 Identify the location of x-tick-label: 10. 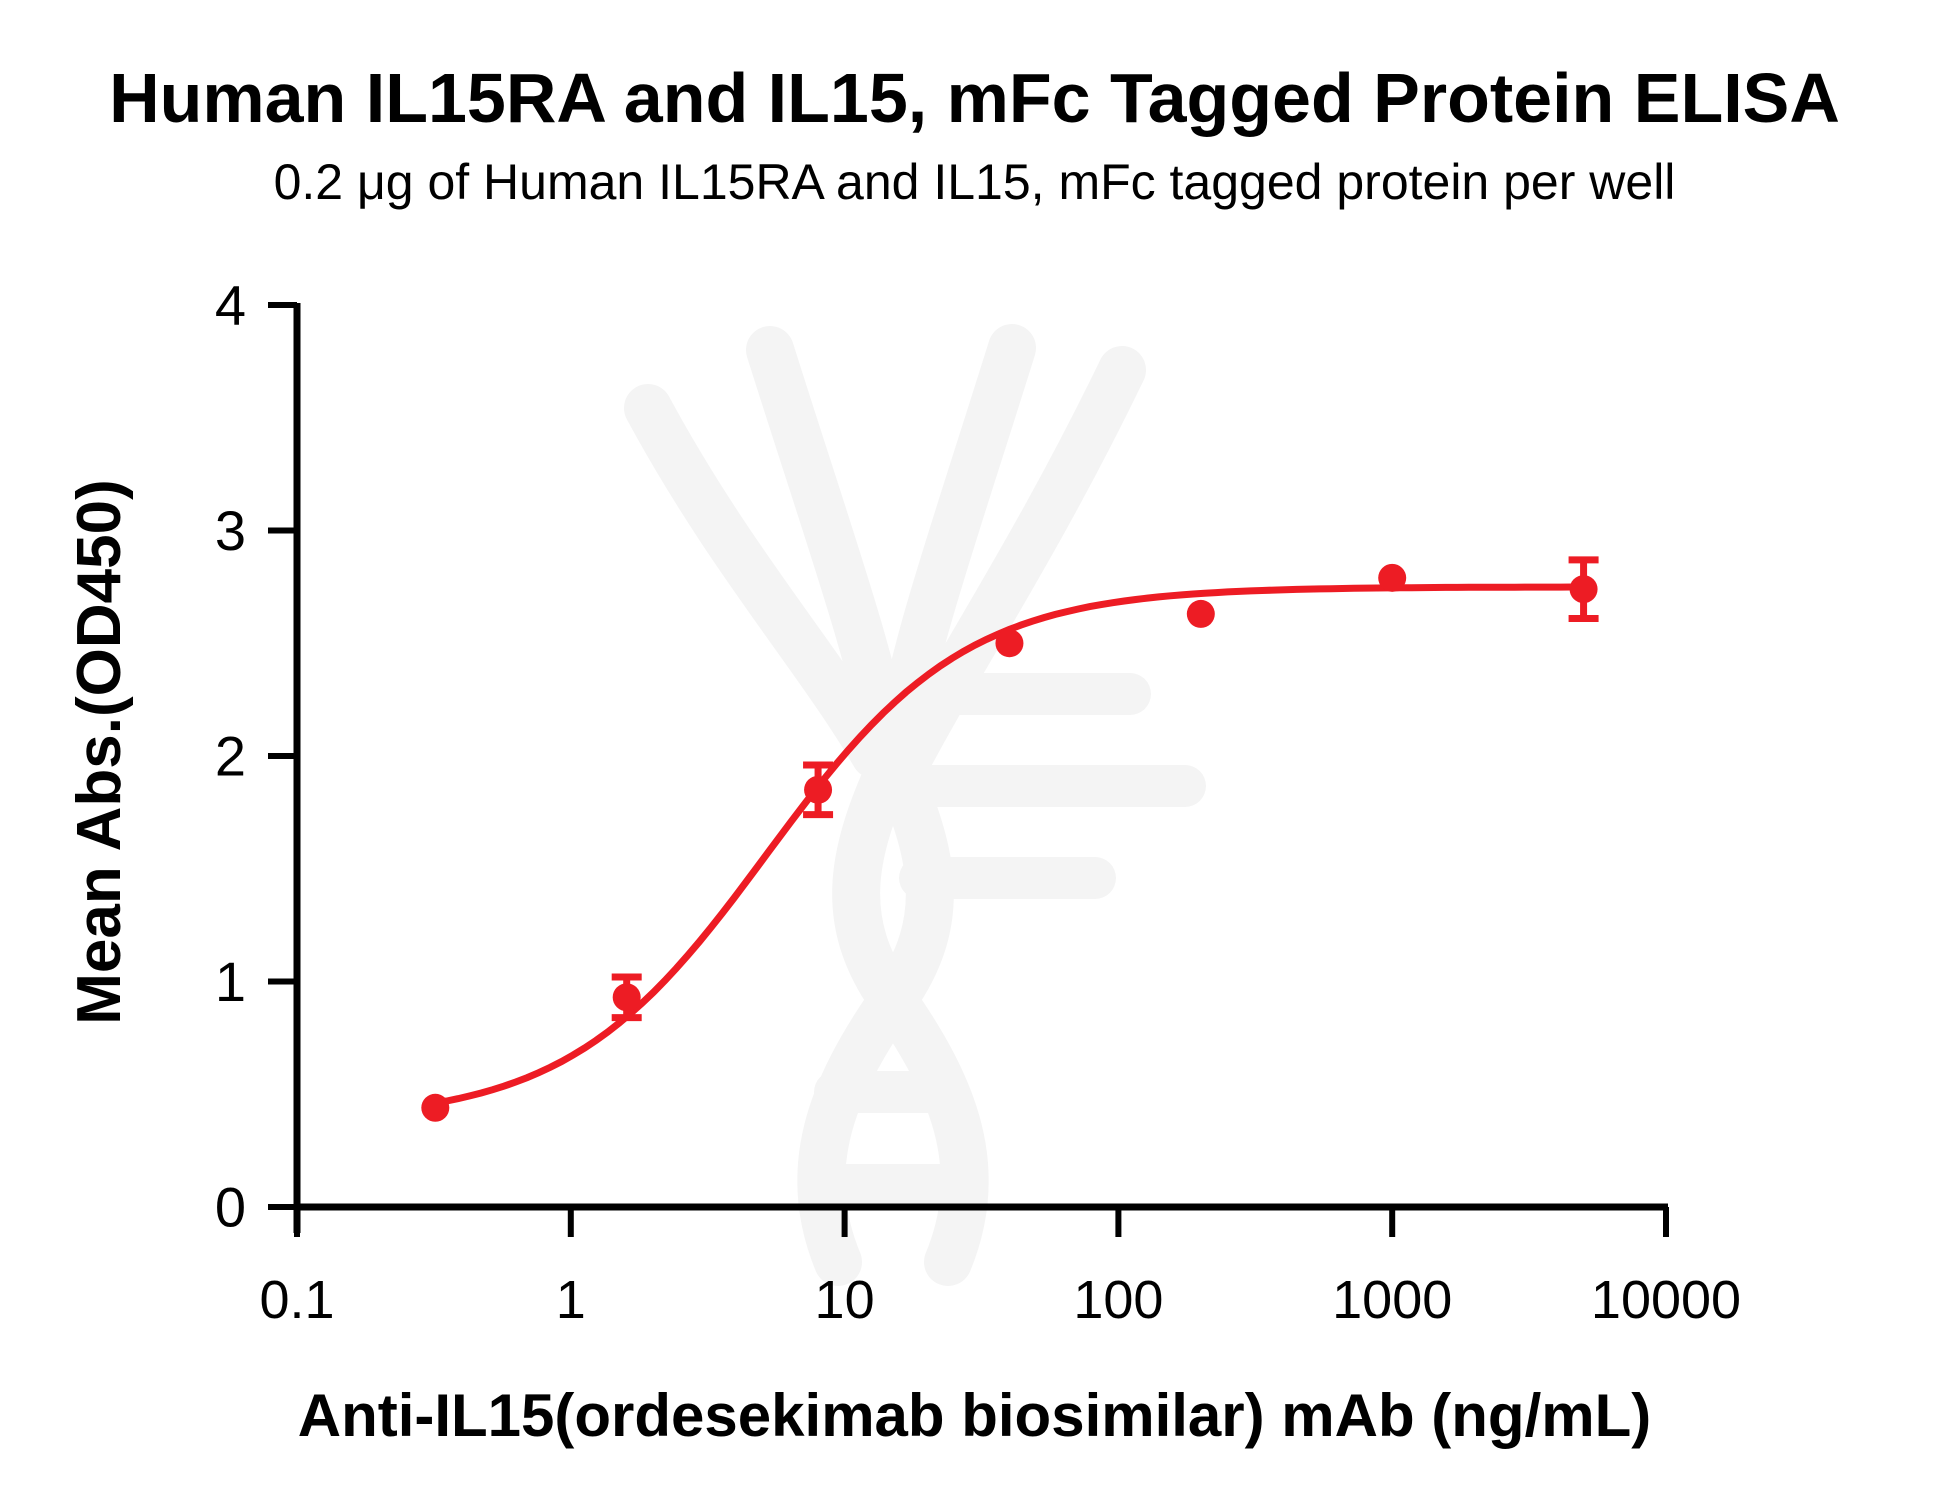
(845, 1300).